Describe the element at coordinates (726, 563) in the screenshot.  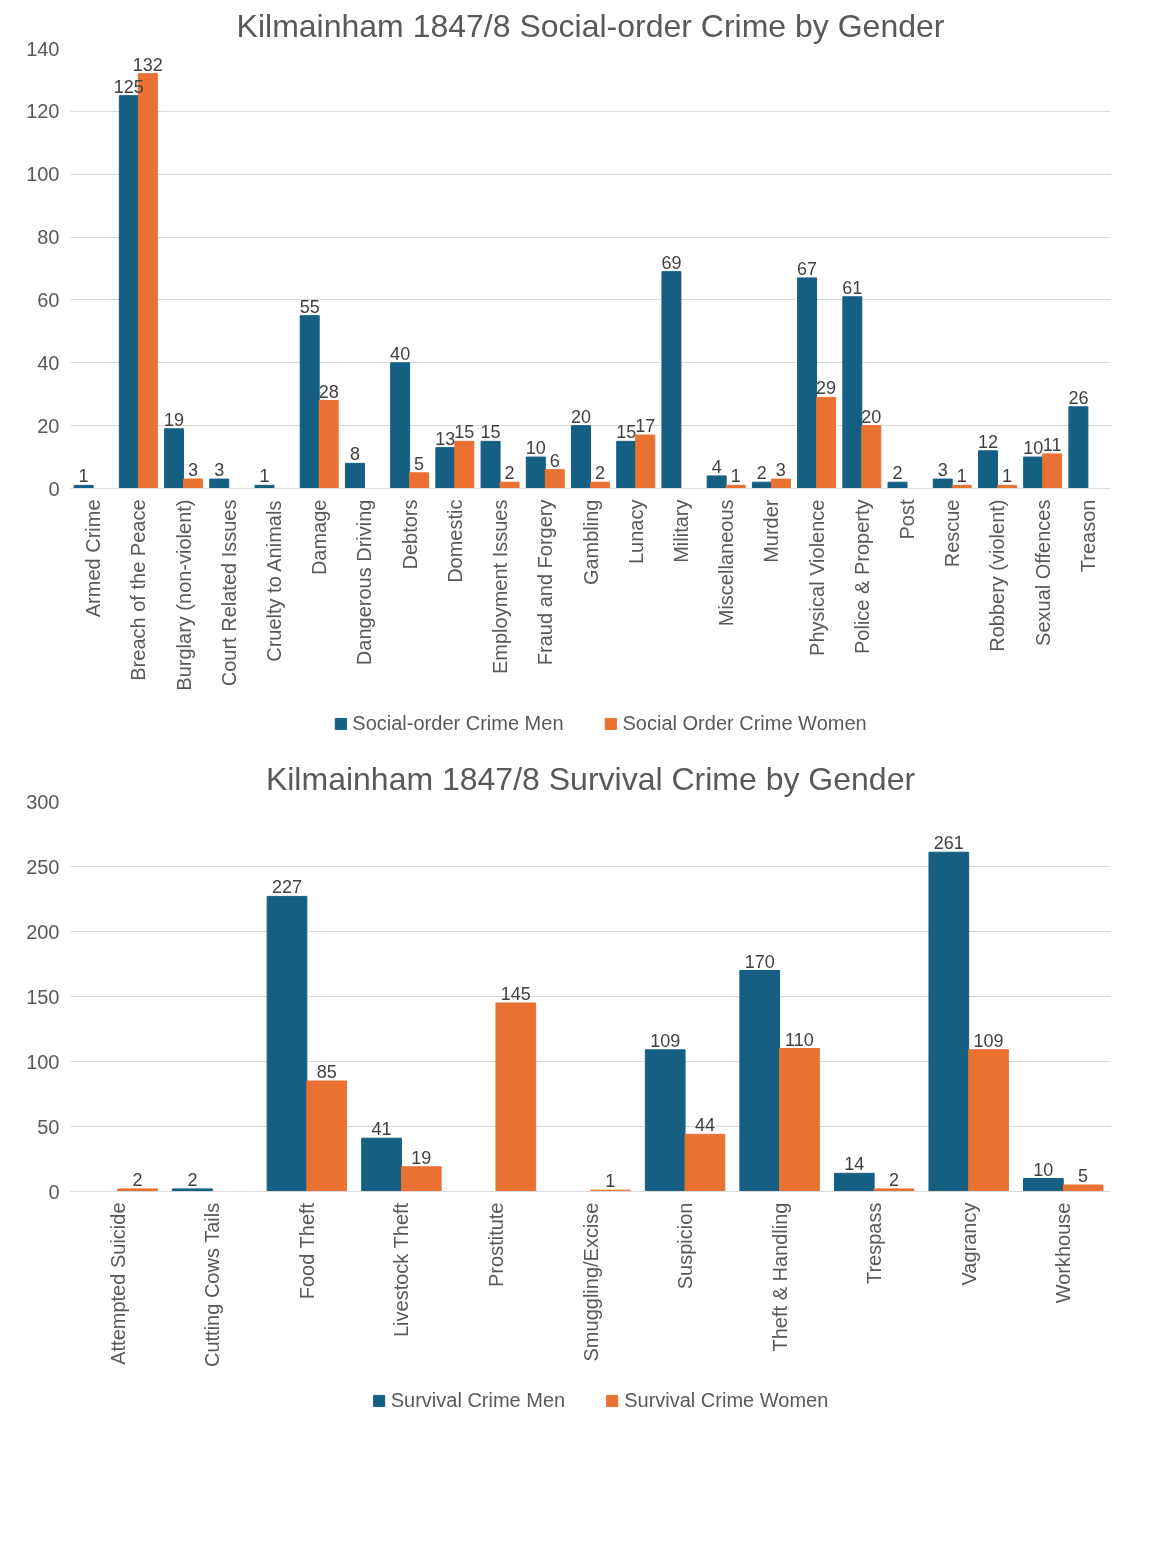
I see `x-tick-label: Miscellaneous` at that location.